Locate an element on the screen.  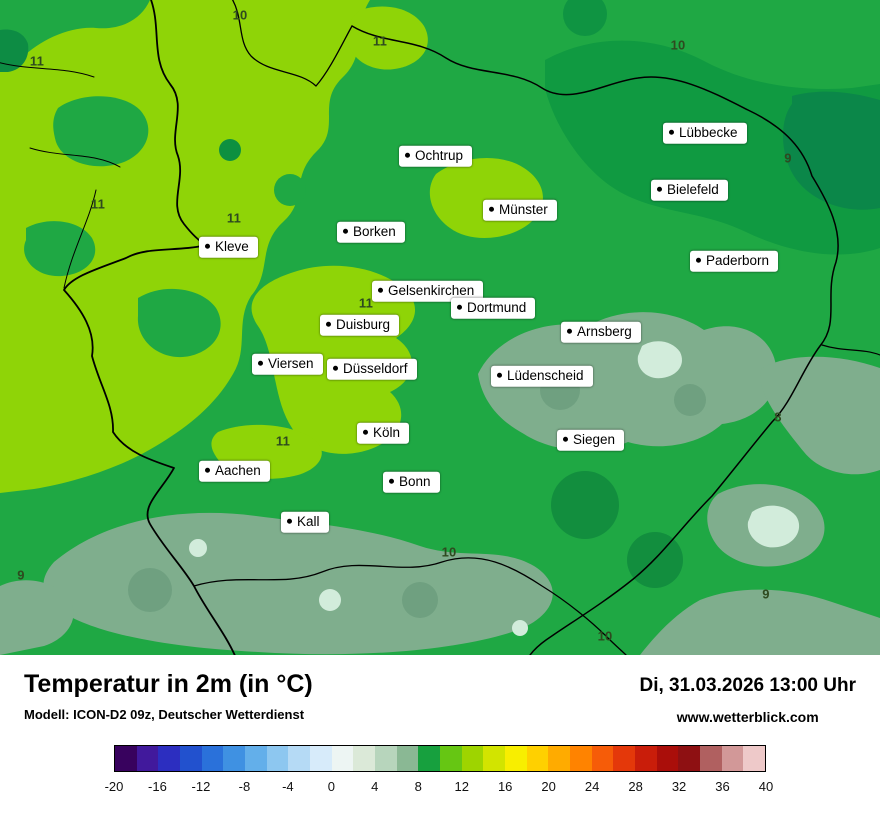
city-marker: Duisburg is located at coordinates (360, 325).